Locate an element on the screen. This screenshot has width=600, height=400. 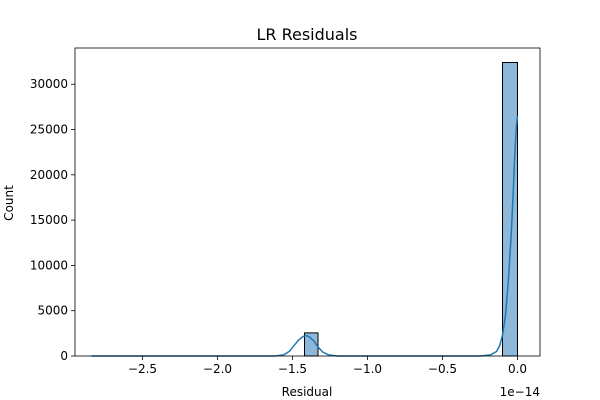
x-tick-label: −2.0 is located at coordinates (217, 369).